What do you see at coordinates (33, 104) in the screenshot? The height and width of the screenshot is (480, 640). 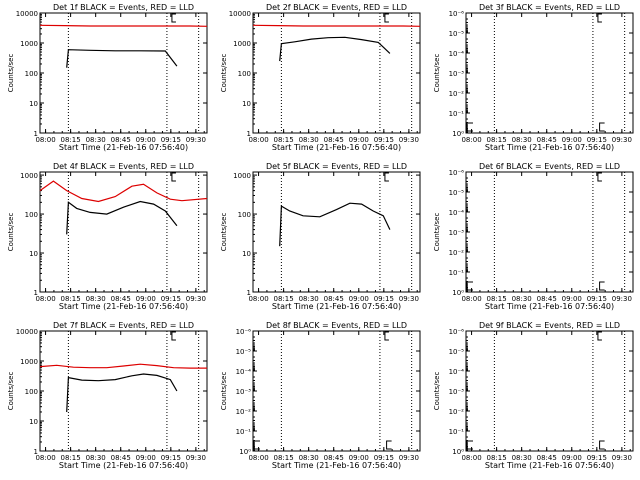 I see `y-tick-label: 10` at bounding box center [33, 104].